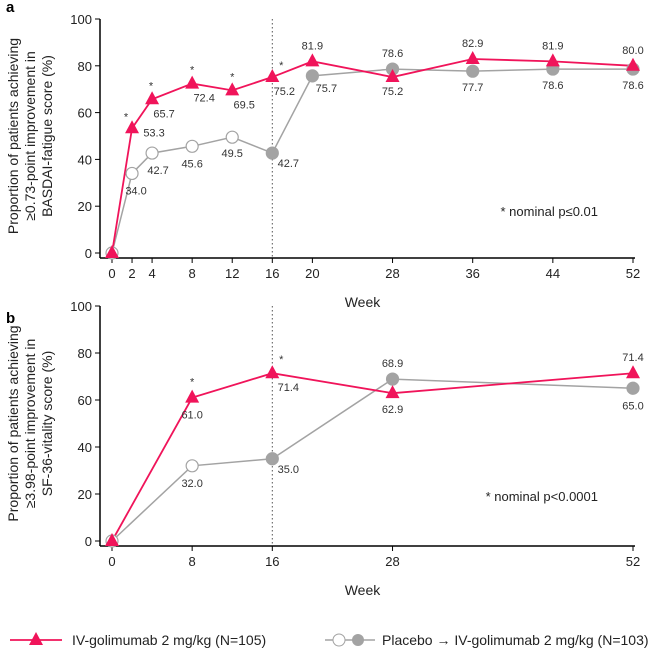  I want to click on placebo-data-label: 65.0, so click(632, 406).